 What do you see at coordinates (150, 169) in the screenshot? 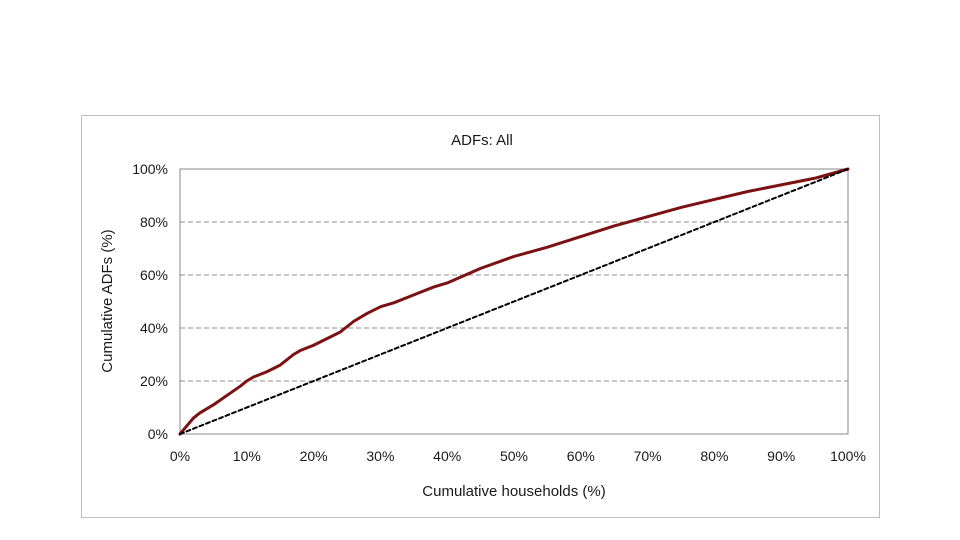
I see `y-tick-label: 100%` at bounding box center [150, 169].